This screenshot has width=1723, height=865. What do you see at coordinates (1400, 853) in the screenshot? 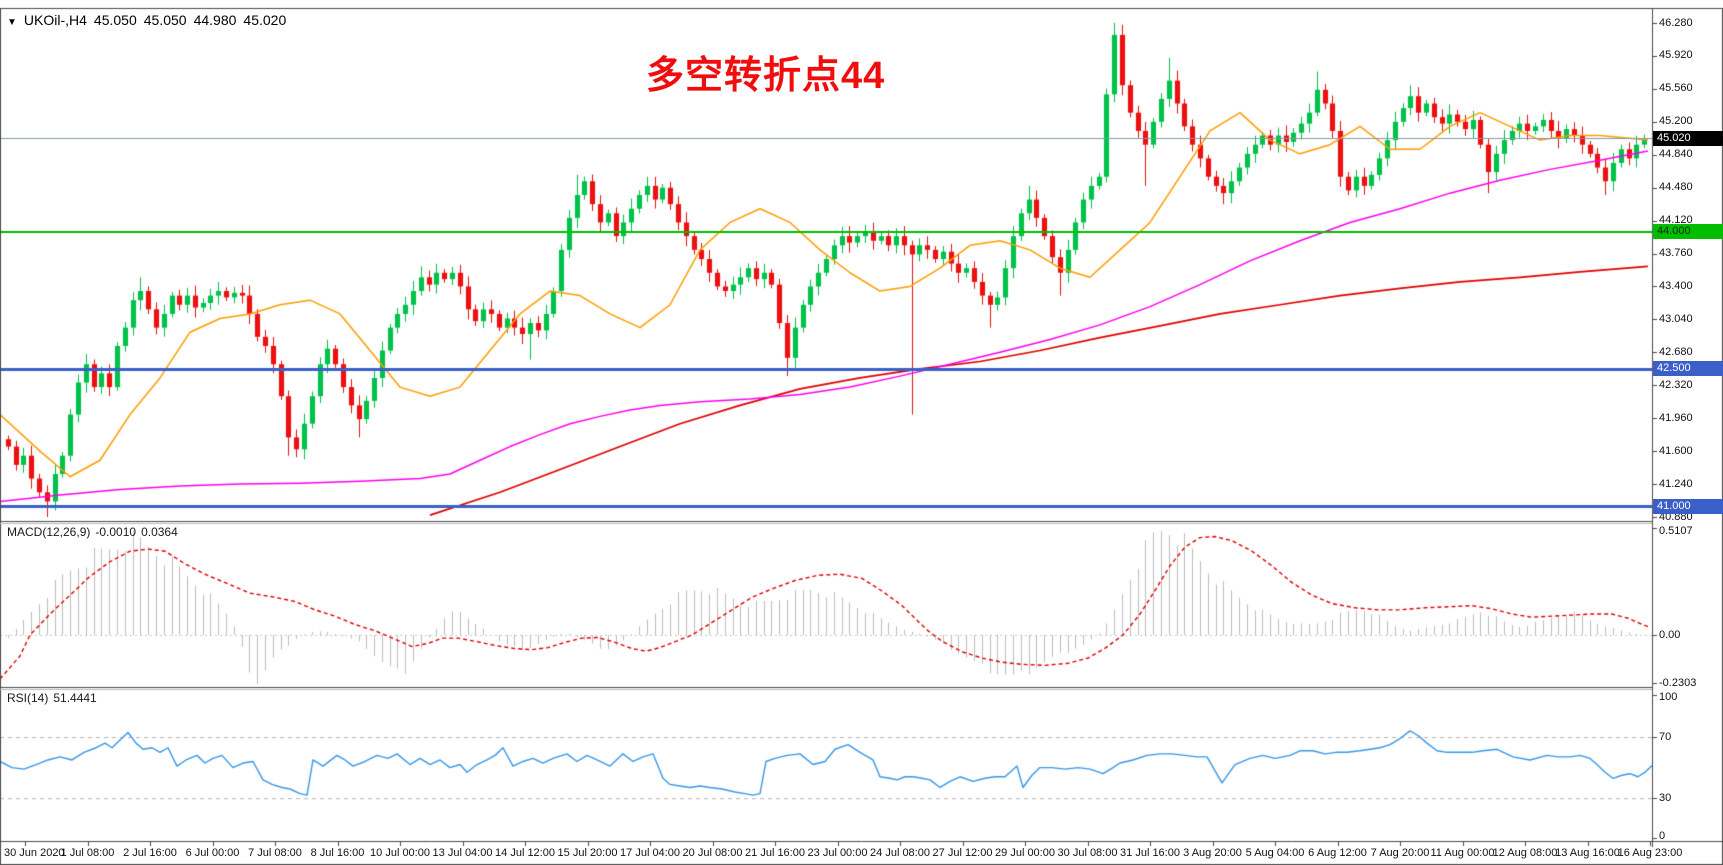
I see `time-tick-label: 7 Aug 20:00` at bounding box center [1400, 853].